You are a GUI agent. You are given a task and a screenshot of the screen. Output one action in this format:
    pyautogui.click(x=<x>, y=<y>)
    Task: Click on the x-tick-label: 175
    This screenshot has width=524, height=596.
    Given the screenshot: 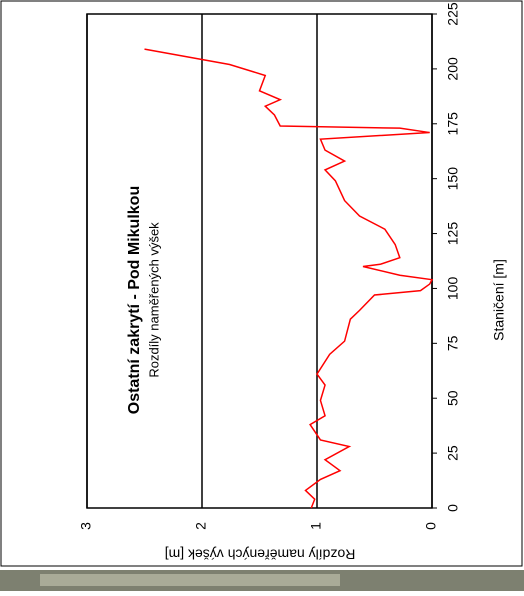 What is the action you would take?
    pyautogui.click(x=453, y=124)
    